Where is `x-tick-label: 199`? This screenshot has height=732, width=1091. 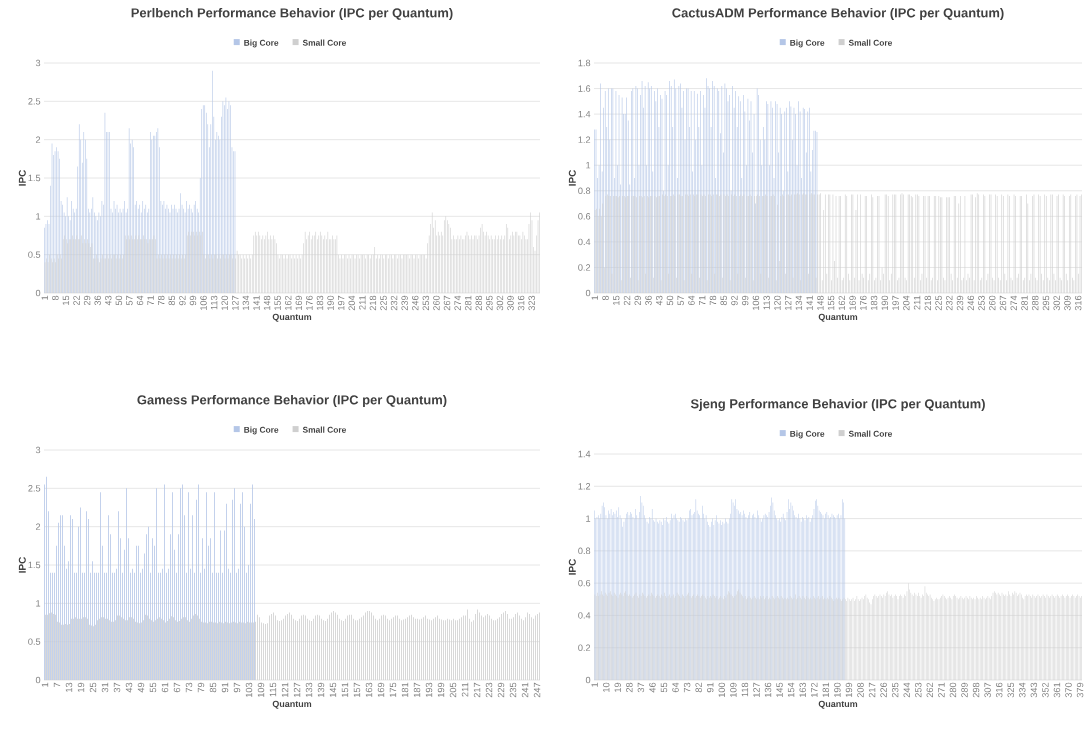
x-tick-label: 199 is located at coordinates (441, 689).